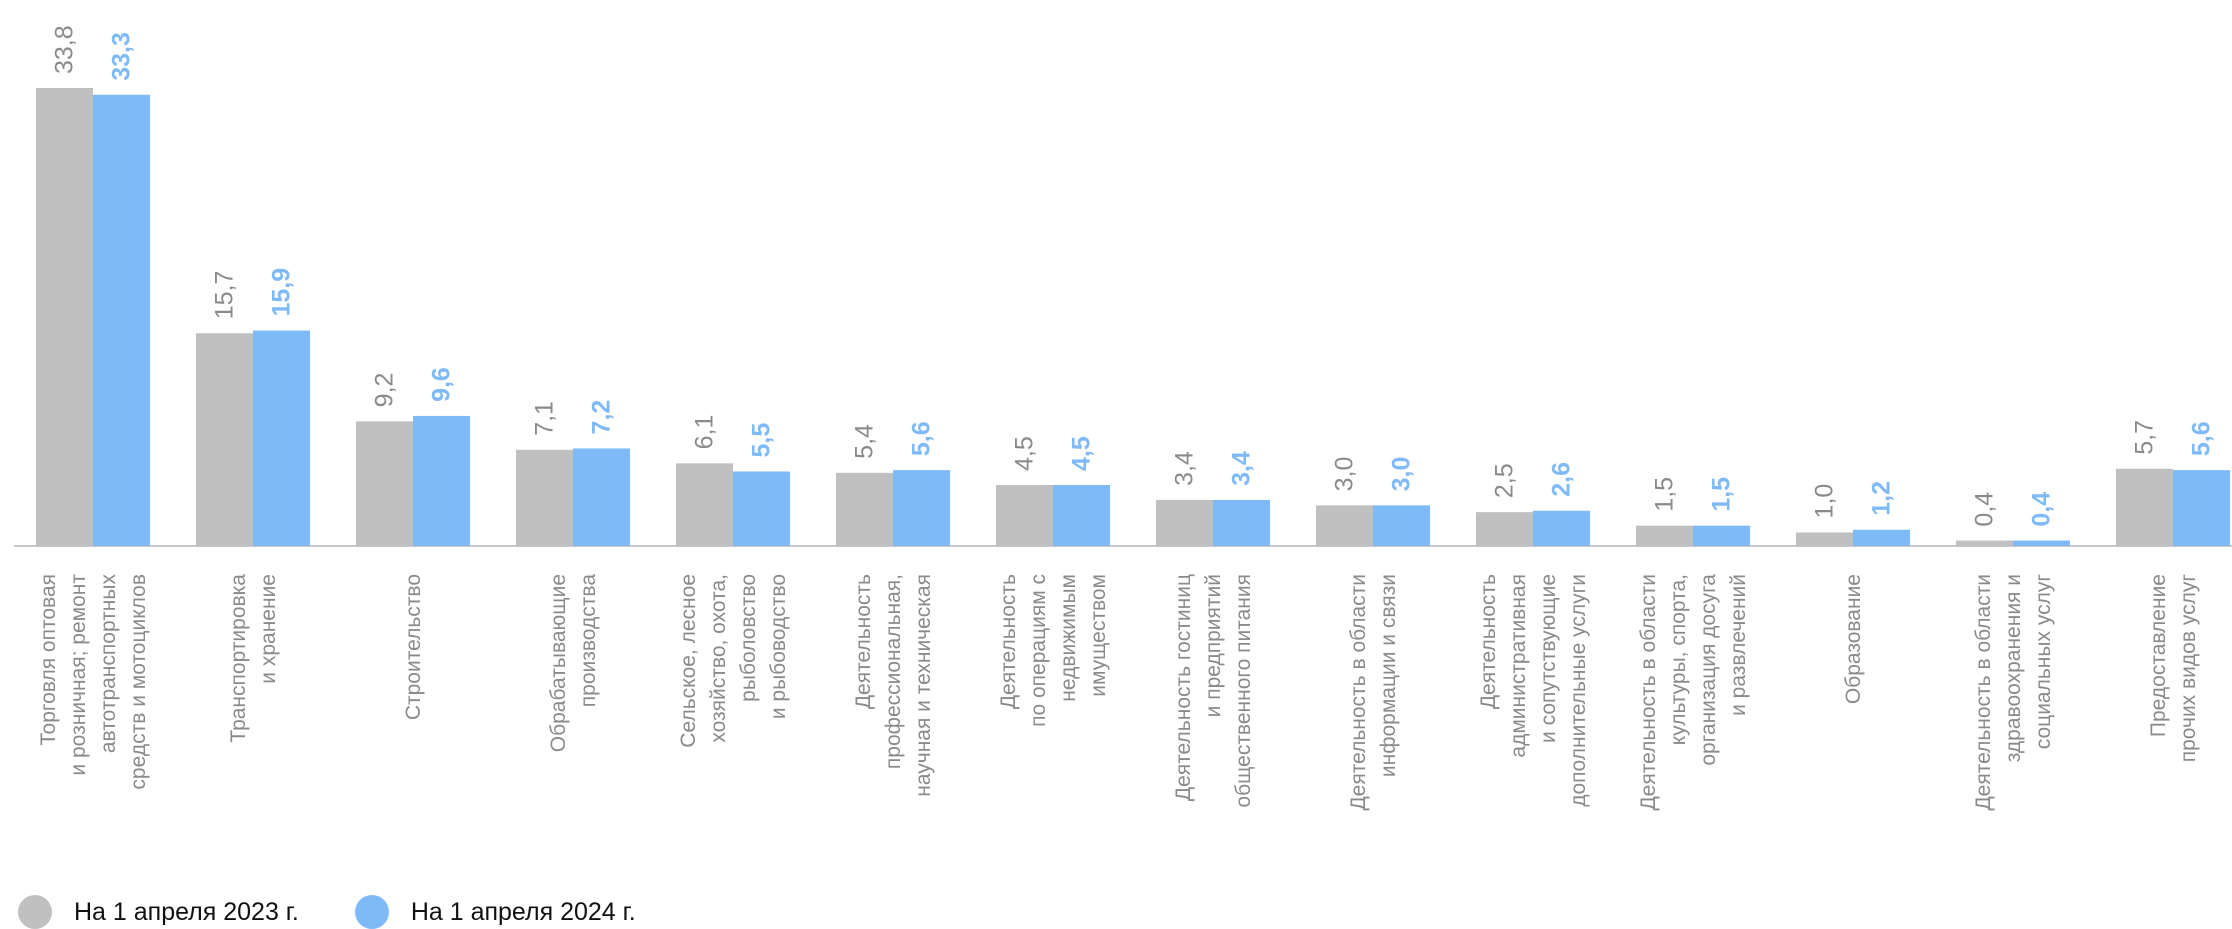 The image size is (2232, 929). I want to click on data-label-2024-7: 3,4, so click(1242, 468).